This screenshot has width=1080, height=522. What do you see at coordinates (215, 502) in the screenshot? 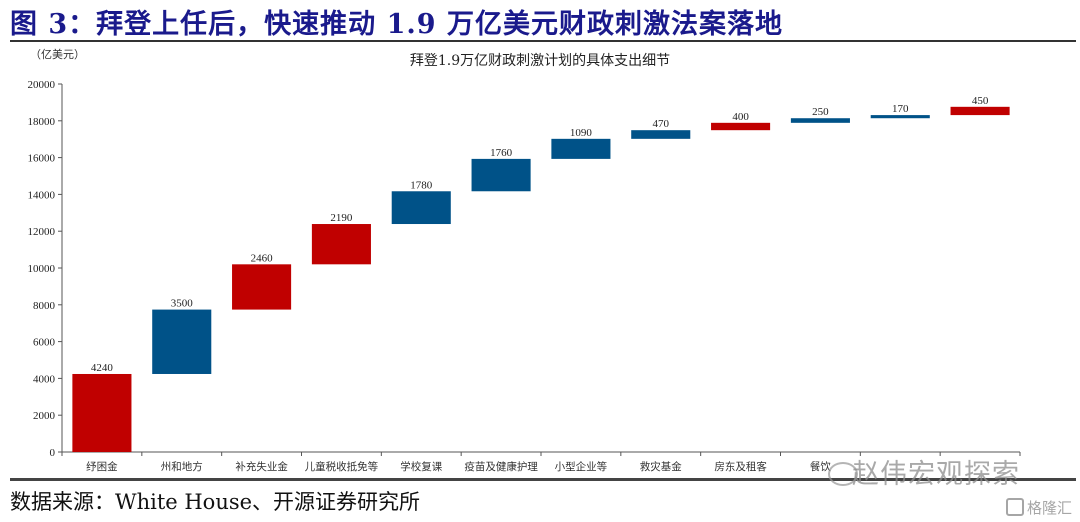
I see `data-source: 数据来源：White House、开源证券研究所` at bounding box center [215, 502].